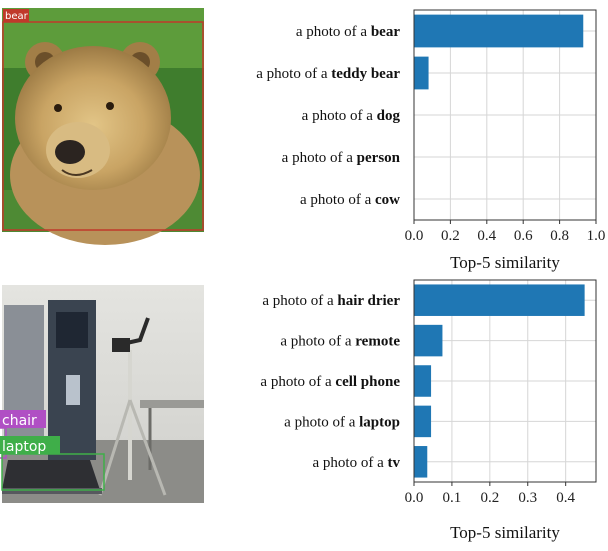 This screenshot has width=608, height=551. I want to click on category-label: a photo of a hair drier, so click(331, 301).